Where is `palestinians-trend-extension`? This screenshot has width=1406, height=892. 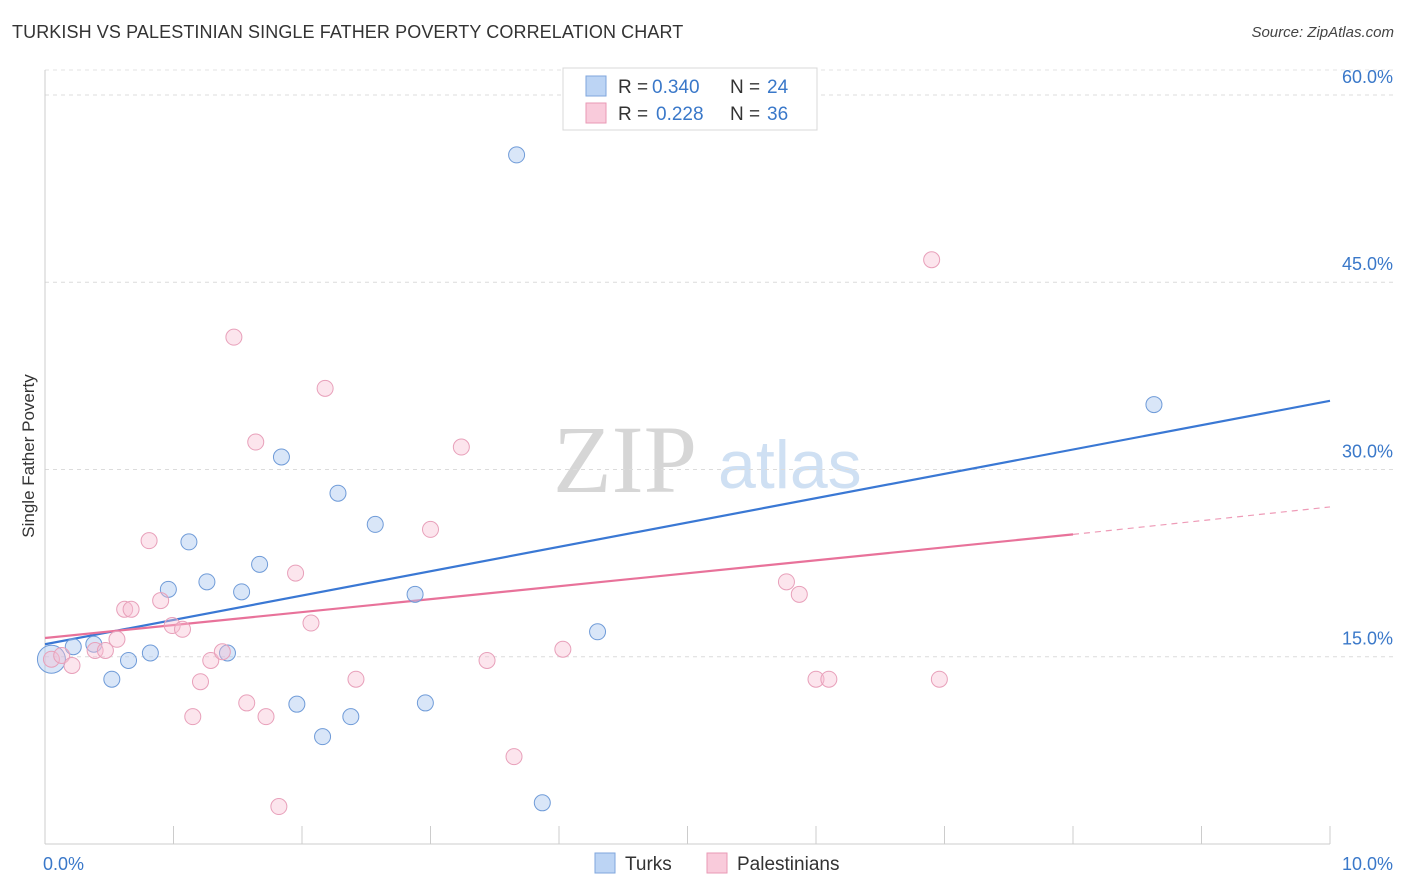 palestinians-trend-extension is located at coordinates (1201, 520).